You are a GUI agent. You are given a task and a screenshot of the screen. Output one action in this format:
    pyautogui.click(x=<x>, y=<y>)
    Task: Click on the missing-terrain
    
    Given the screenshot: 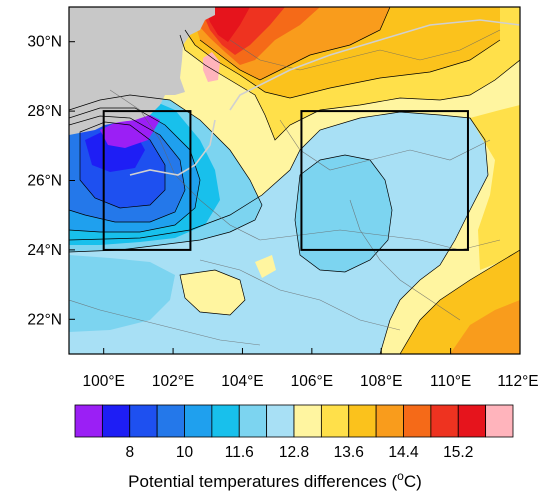 What is the action you would take?
    pyautogui.click(x=142, y=71)
    